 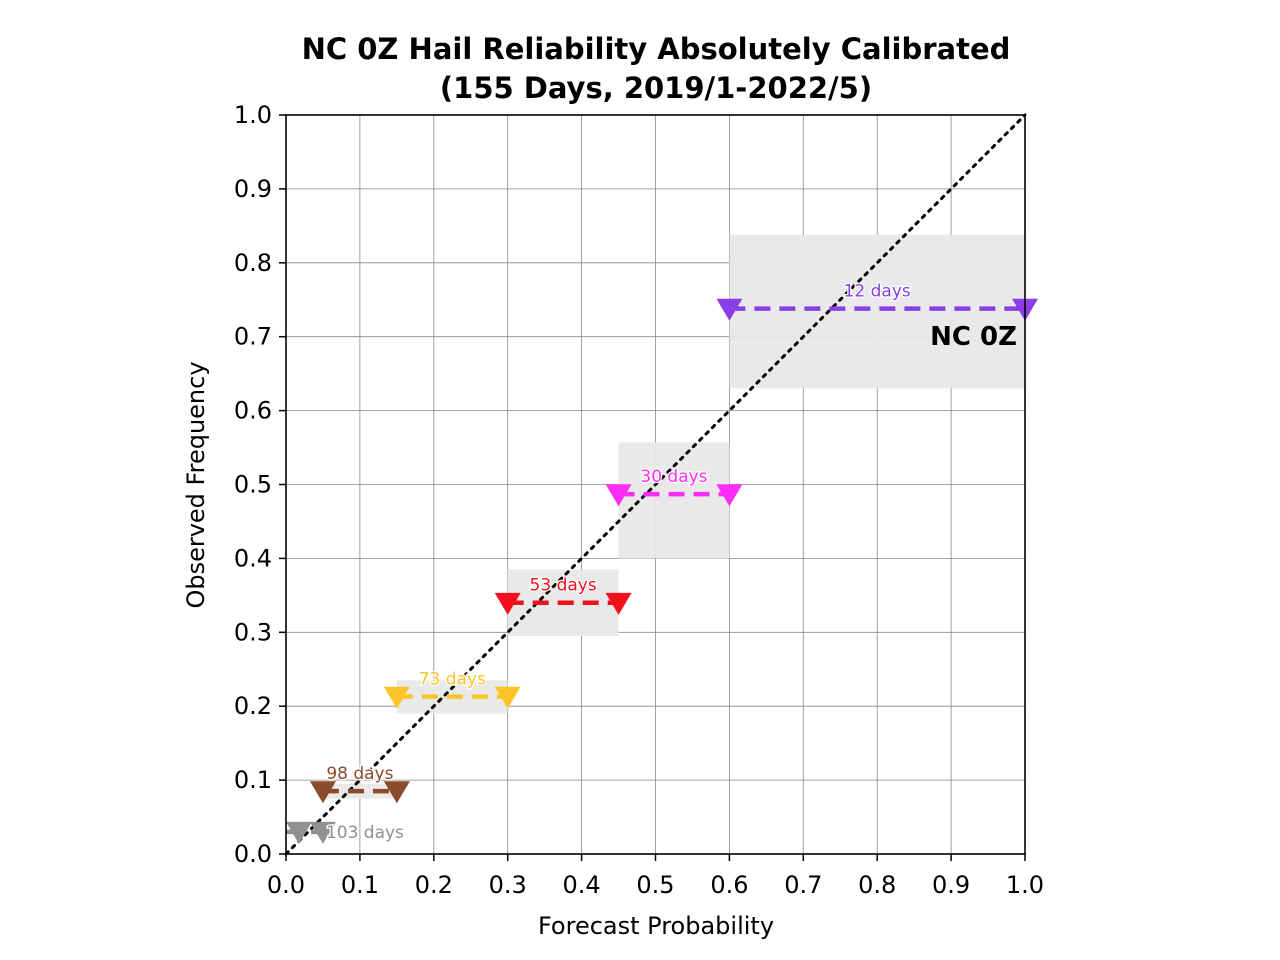 I want to click on x-tick-label: 0.3, so click(x=508, y=885).